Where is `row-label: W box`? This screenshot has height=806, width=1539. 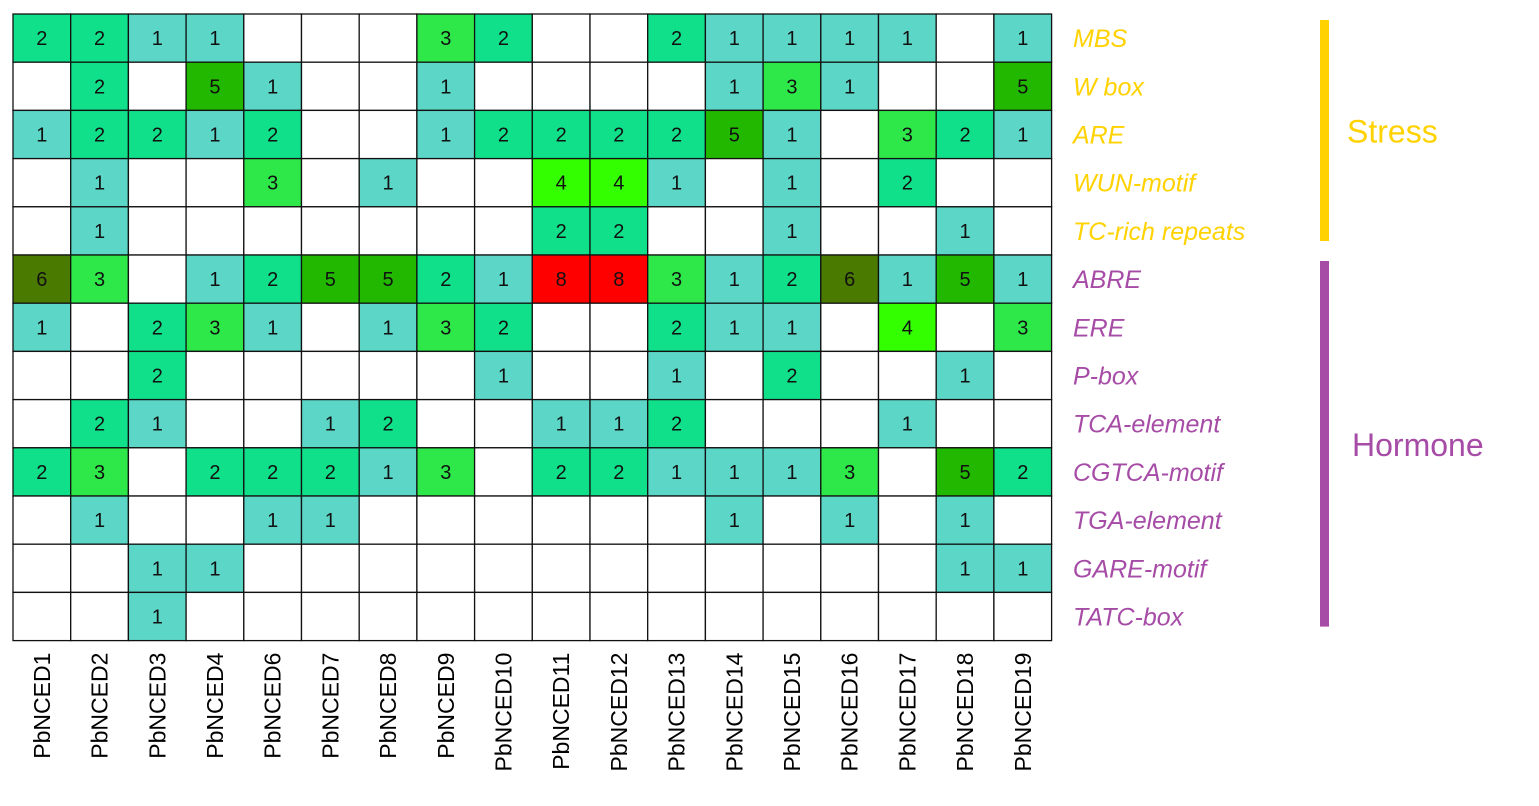 row-label: W box is located at coordinates (1109, 87).